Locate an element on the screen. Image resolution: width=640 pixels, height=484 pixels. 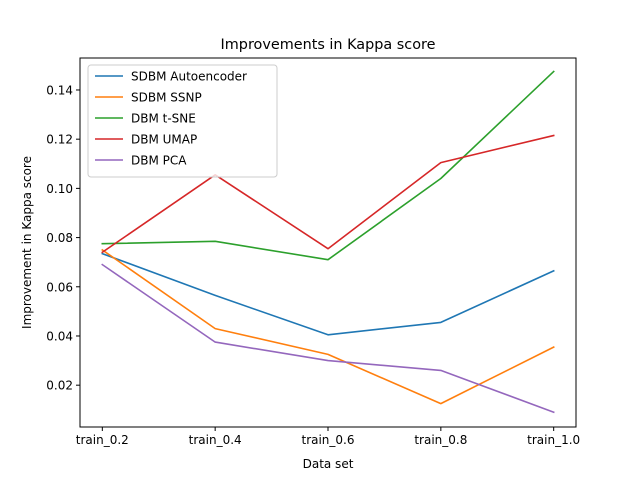
legend-label: SDBM SSNP is located at coordinates (166, 98).